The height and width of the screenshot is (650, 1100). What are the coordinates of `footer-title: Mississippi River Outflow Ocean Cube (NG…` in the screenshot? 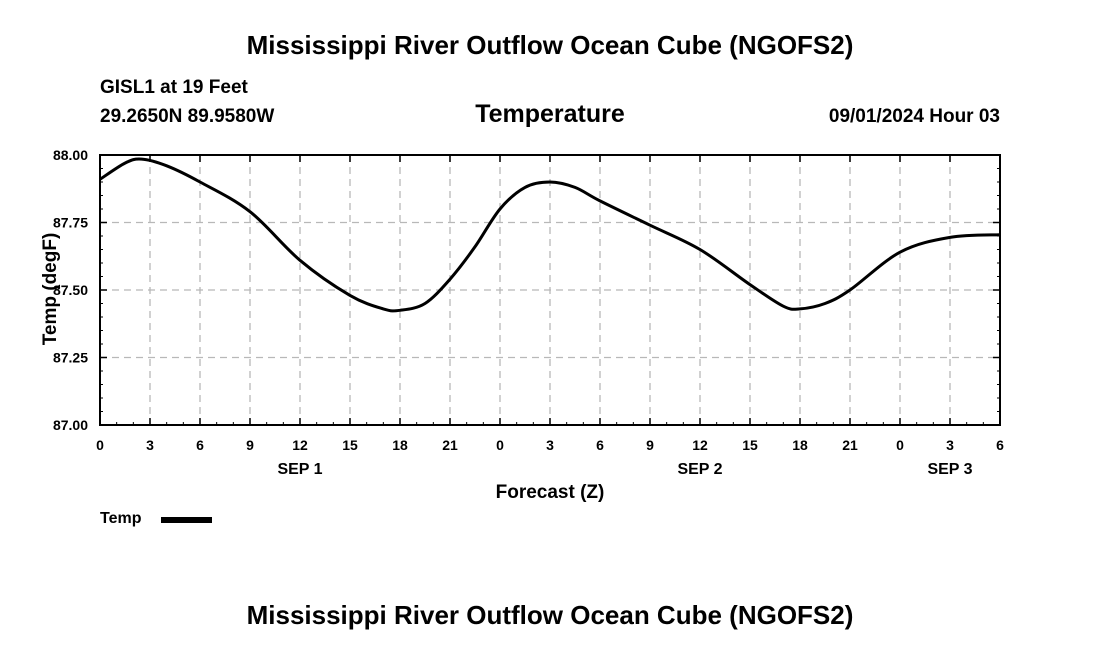 It's located at (550, 615).